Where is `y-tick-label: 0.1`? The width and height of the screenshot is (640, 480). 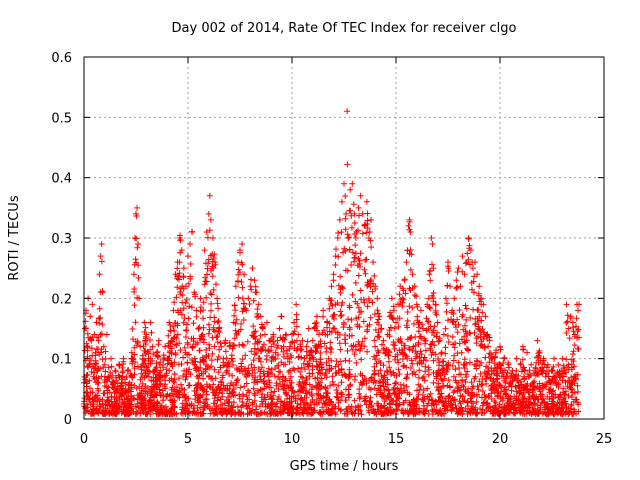 y-tick-label: 0.1 is located at coordinates (61, 360).